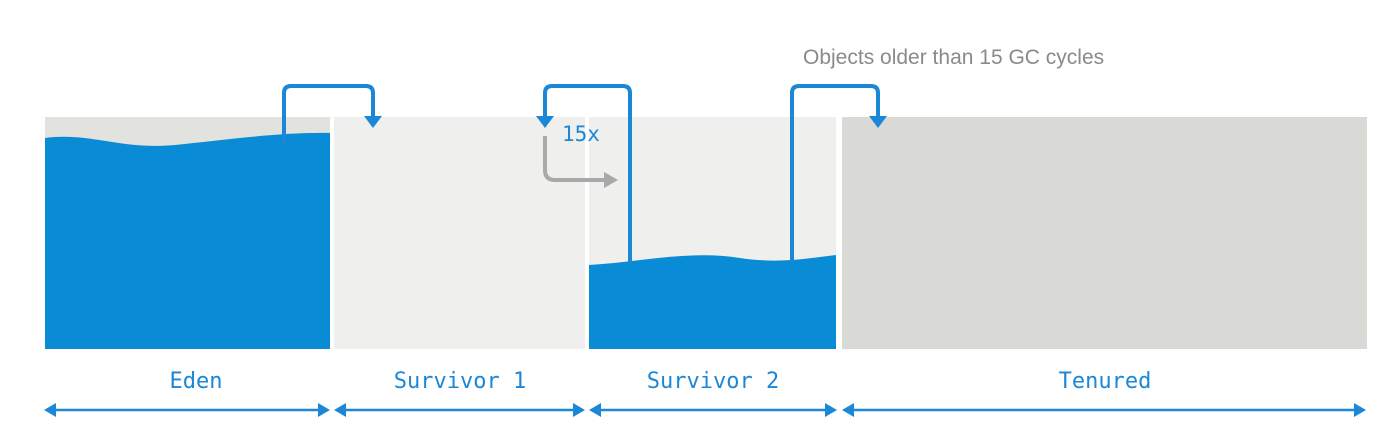  What do you see at coordinates (373, 122) in the screenshot?
I see `eden-to-survivor1-arrowhead` at bounding box center [373, 122].